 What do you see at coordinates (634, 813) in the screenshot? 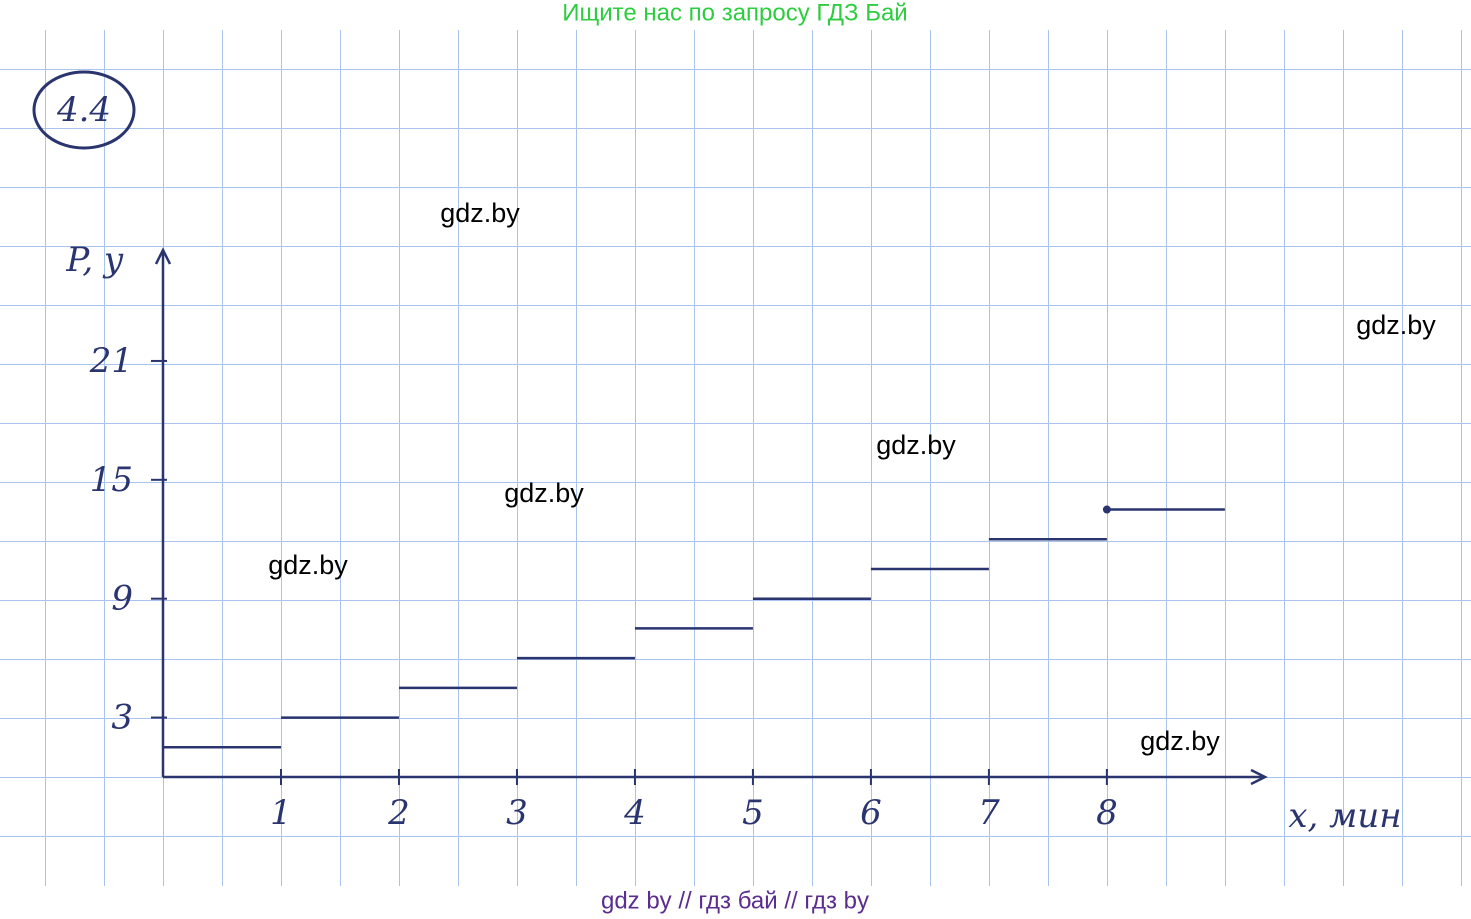
I see `x-tick-label: 4` at bounding box center [634, 813].